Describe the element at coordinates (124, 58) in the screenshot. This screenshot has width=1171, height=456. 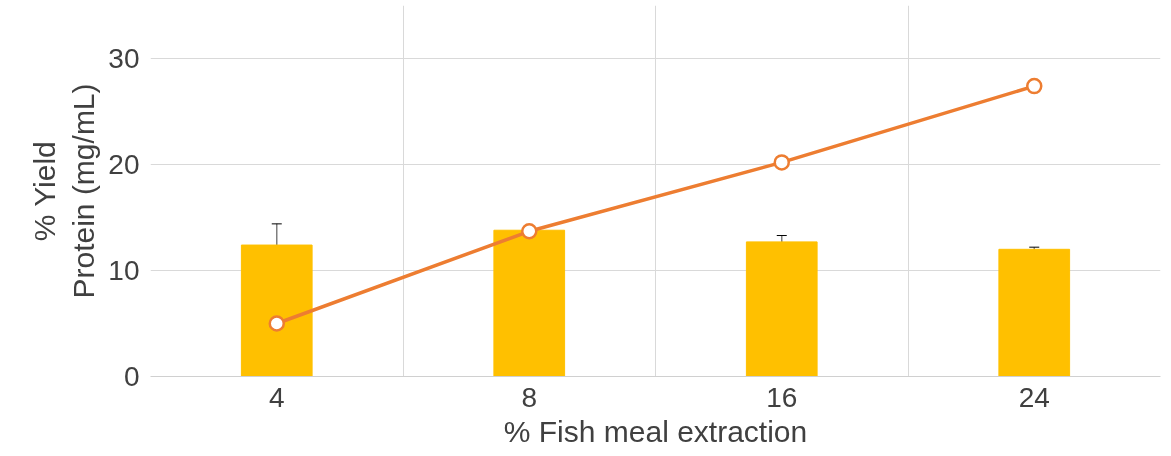
I see `y-tick-label: 30` at that location.